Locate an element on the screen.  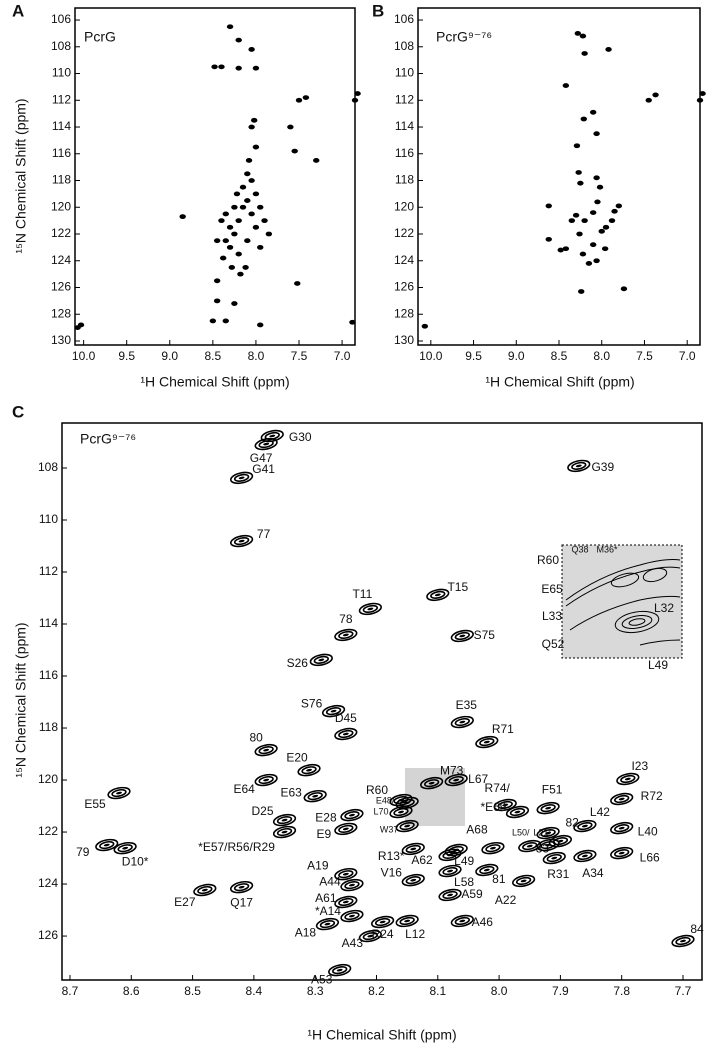
peak-label: E28 is located at coordinates (326, 817).